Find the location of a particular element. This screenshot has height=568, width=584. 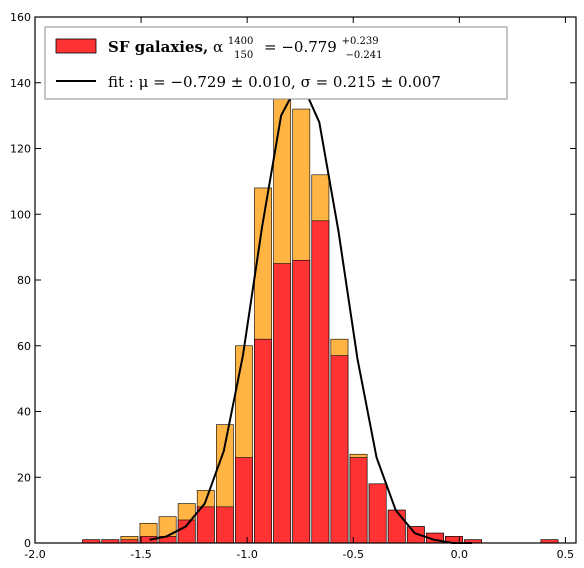

y-tick-label: 140 is located at coordinates (20, 83).